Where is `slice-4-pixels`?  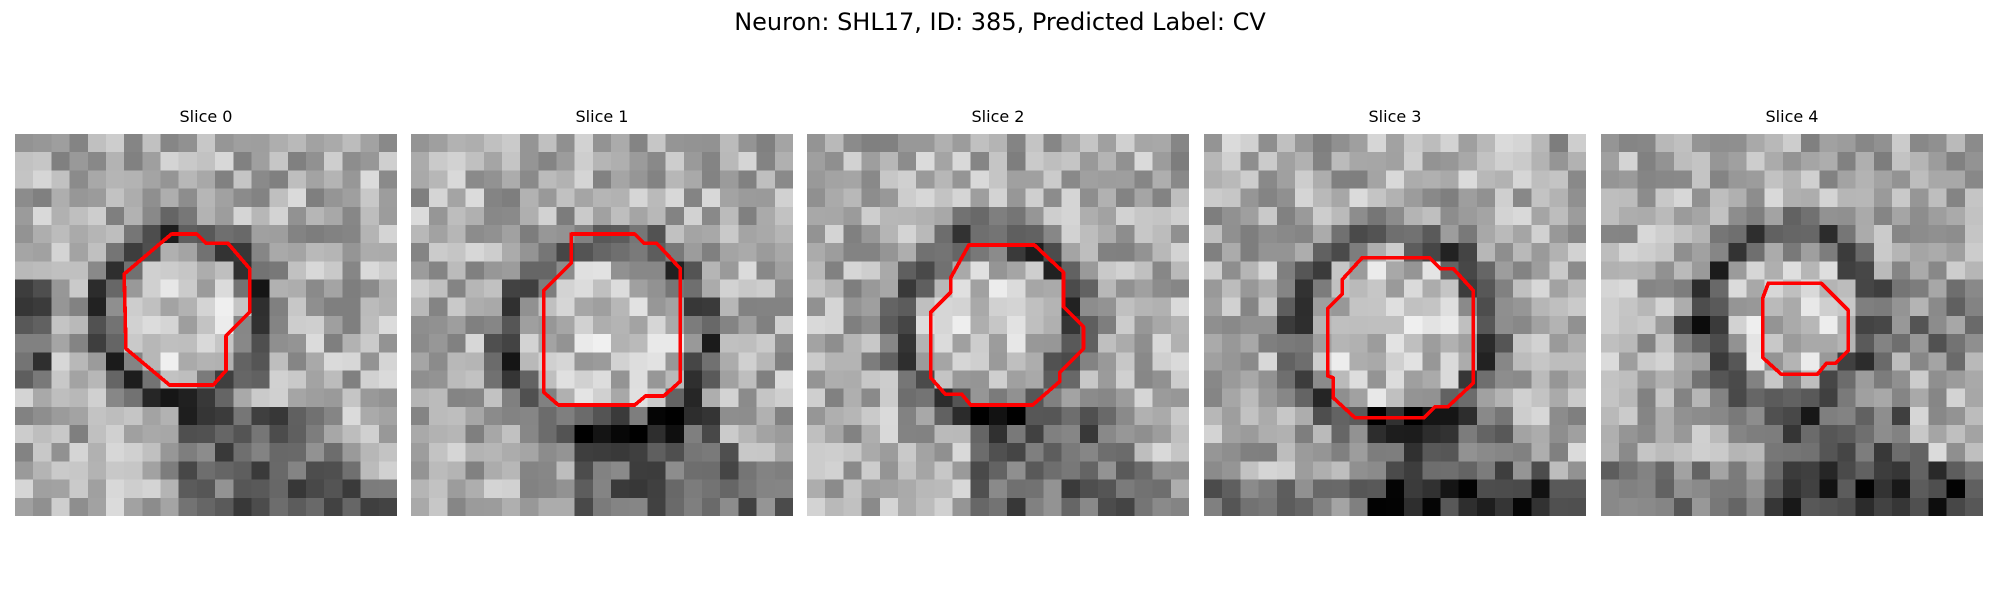
slice-4-pixels is located at coordinates (1792, 325).